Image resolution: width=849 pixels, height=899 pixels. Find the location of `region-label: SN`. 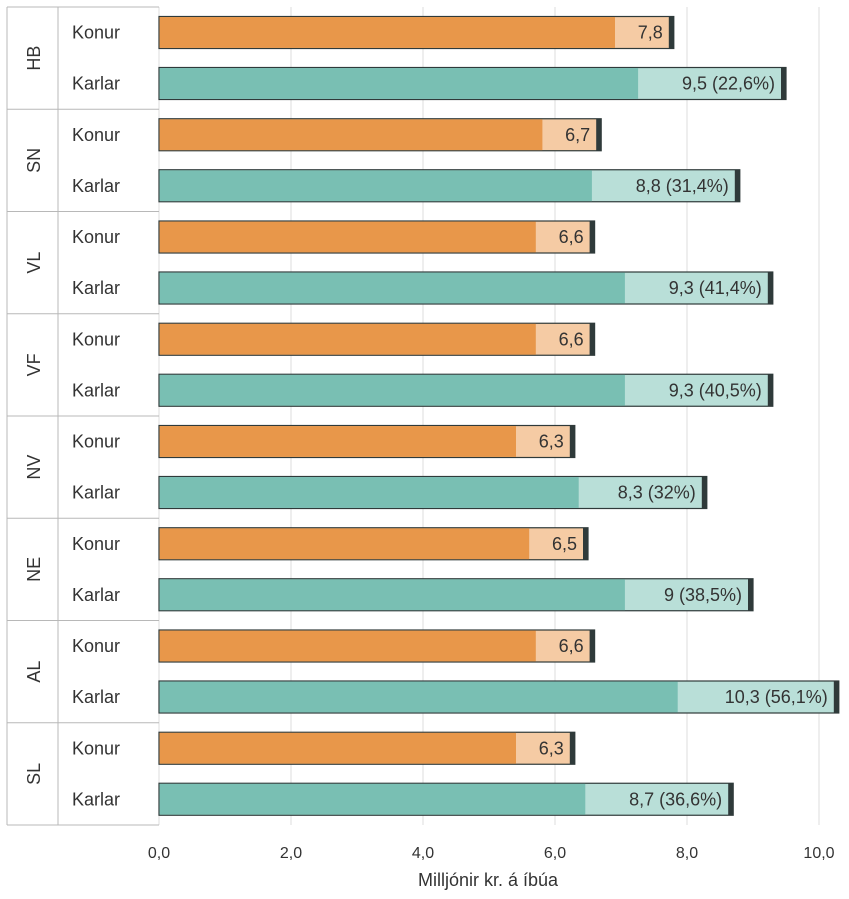

region-label: SN is located at coordinates (34, 160).